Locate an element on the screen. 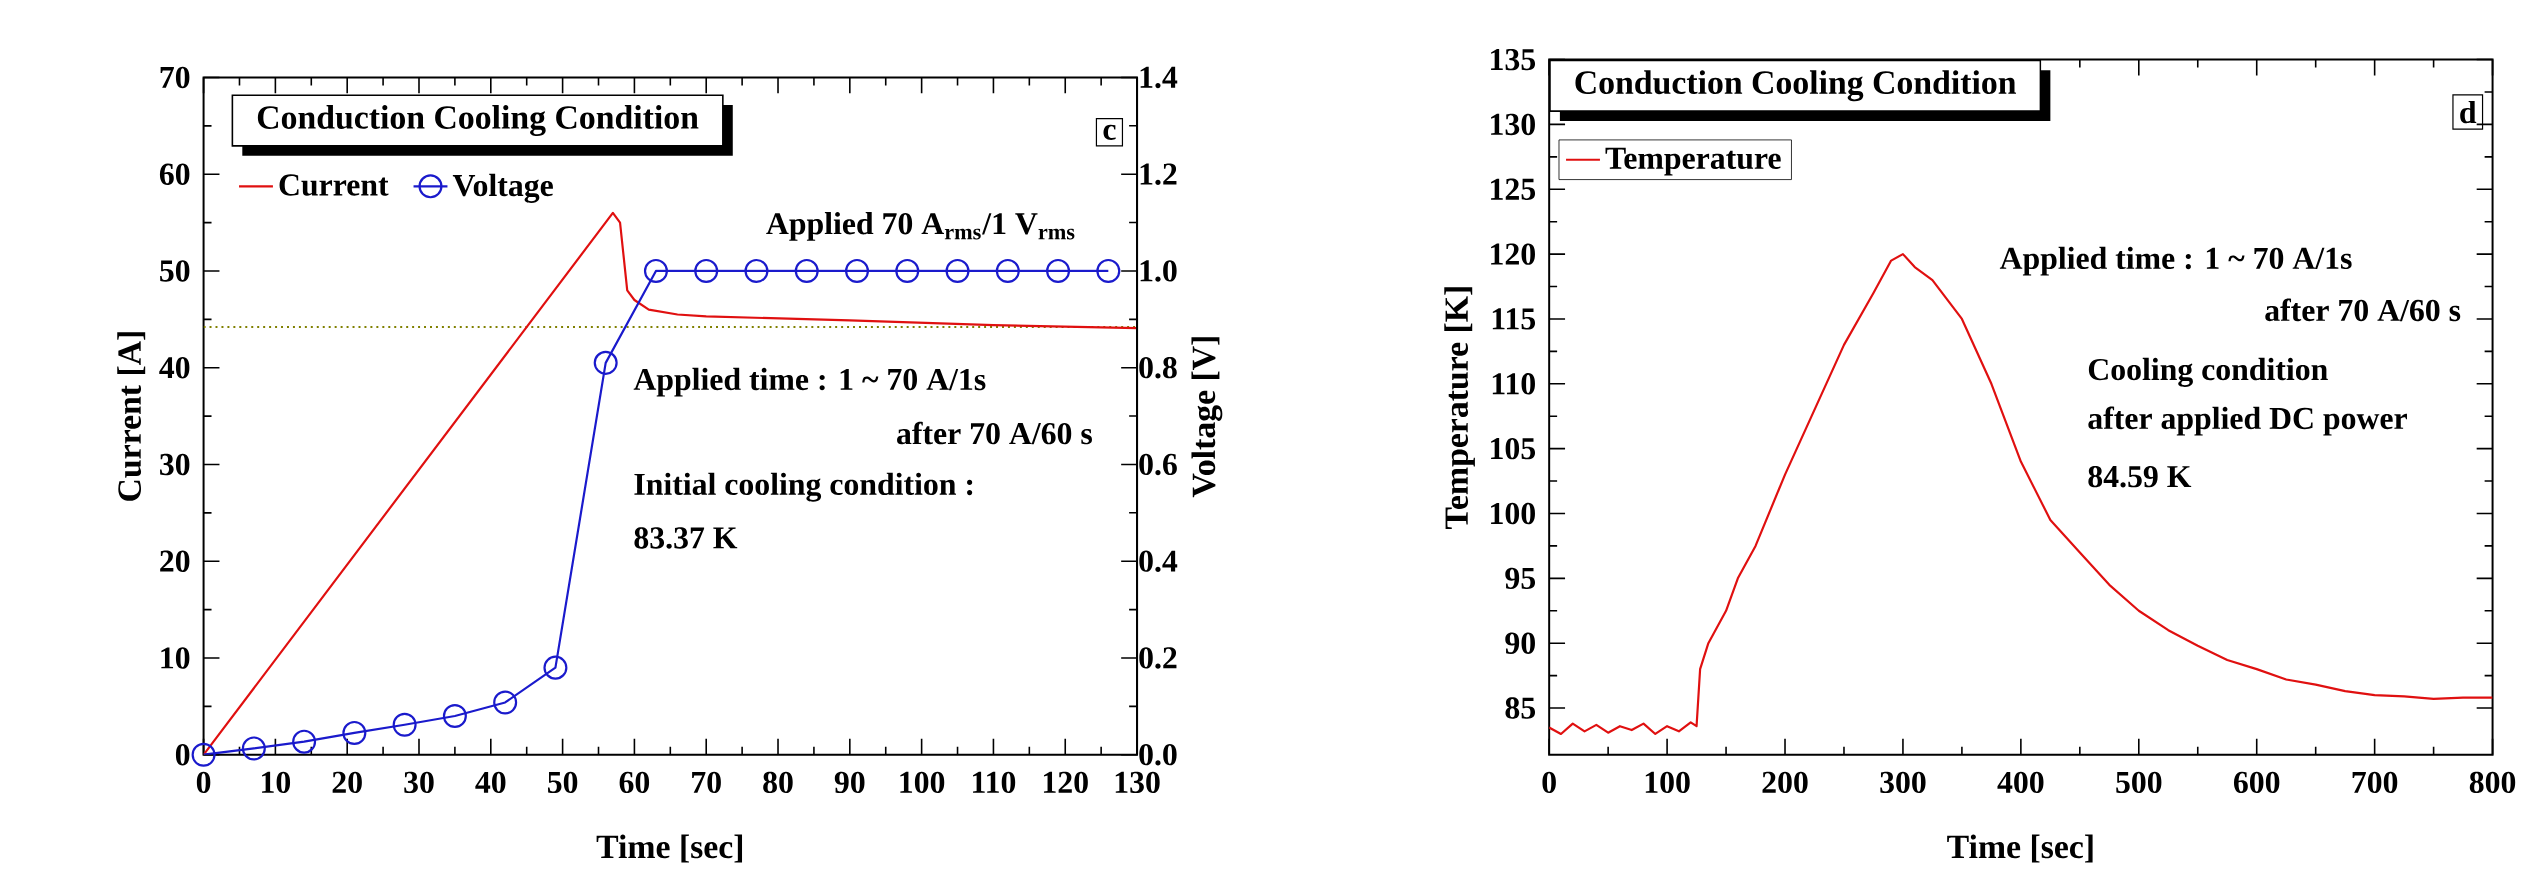 The image size is (2523, 872). y-axis-title: Current [A] is located at coordinates (131, 416).